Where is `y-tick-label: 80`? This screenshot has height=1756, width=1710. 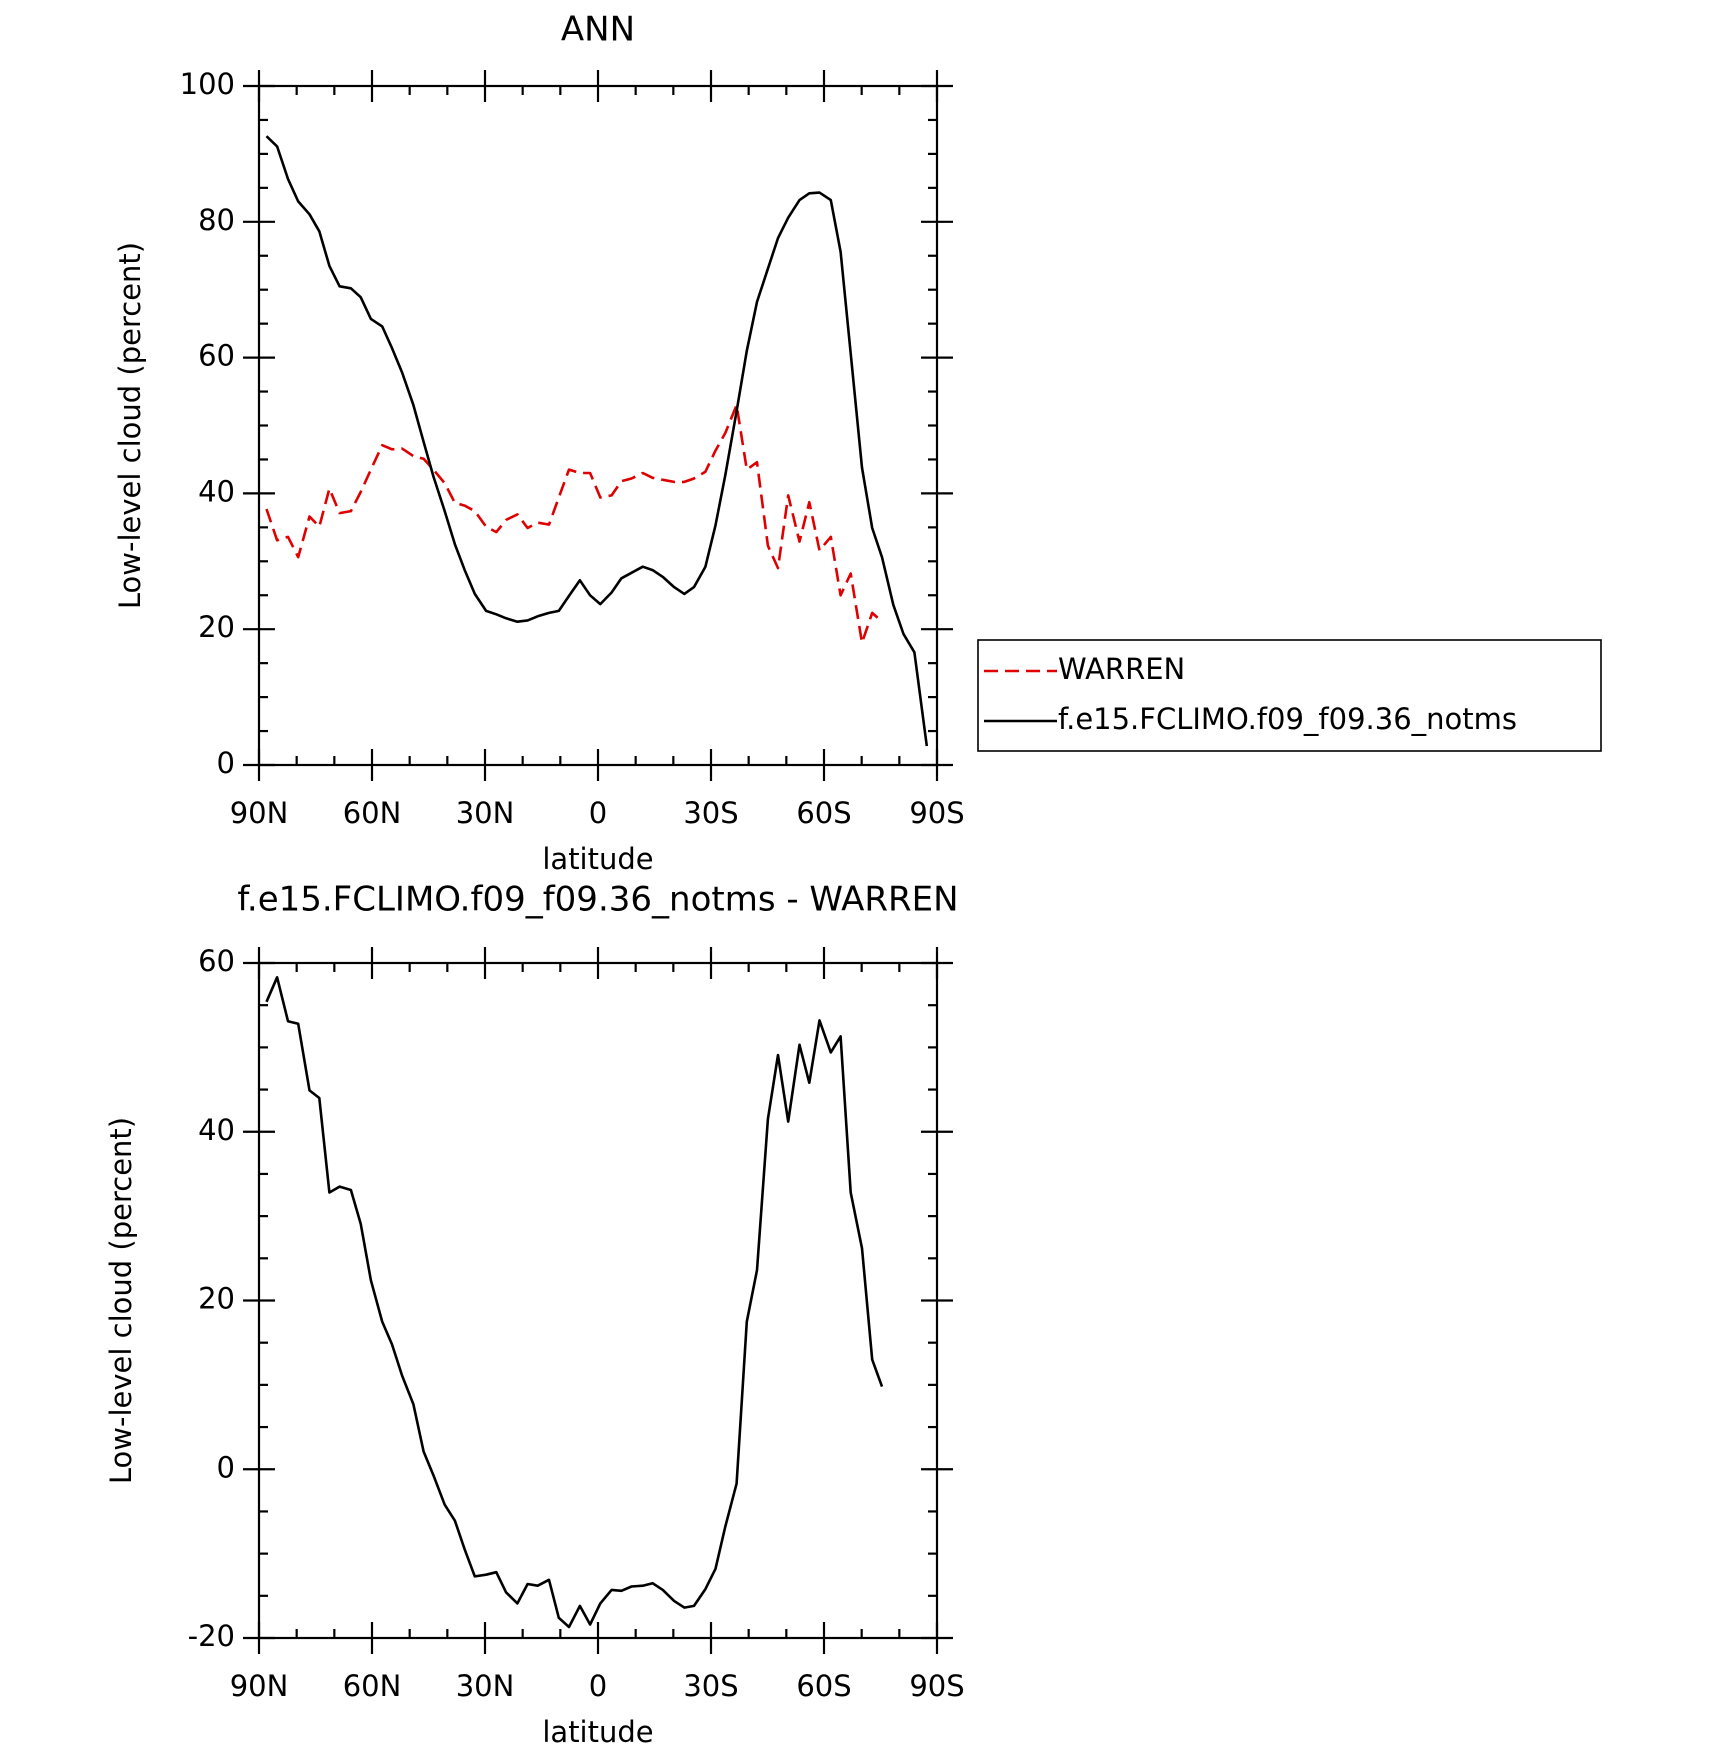
y-tick-label: 80 is located at coordinates (216, 220).